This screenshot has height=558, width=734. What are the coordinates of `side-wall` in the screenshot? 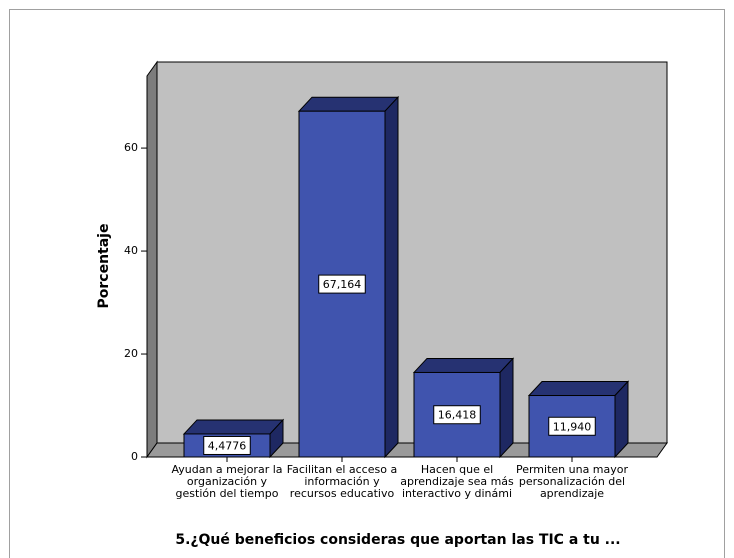 It's located at (152, 259).